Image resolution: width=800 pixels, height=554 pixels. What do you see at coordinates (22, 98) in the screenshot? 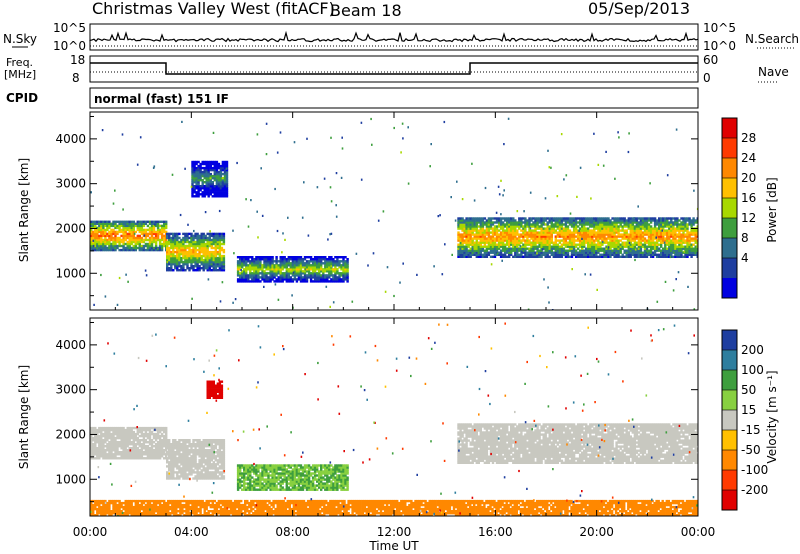
I see `cpid-label: CPID` at bounding box center [22, 98].